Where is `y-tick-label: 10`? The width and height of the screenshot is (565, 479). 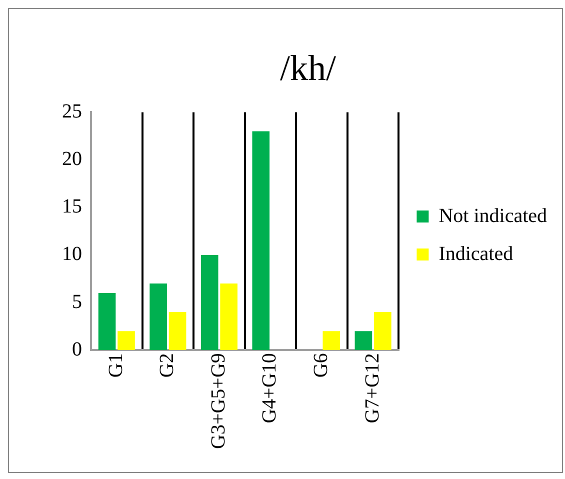
y-tick-label: 10 is located at coordinates (72, 254).